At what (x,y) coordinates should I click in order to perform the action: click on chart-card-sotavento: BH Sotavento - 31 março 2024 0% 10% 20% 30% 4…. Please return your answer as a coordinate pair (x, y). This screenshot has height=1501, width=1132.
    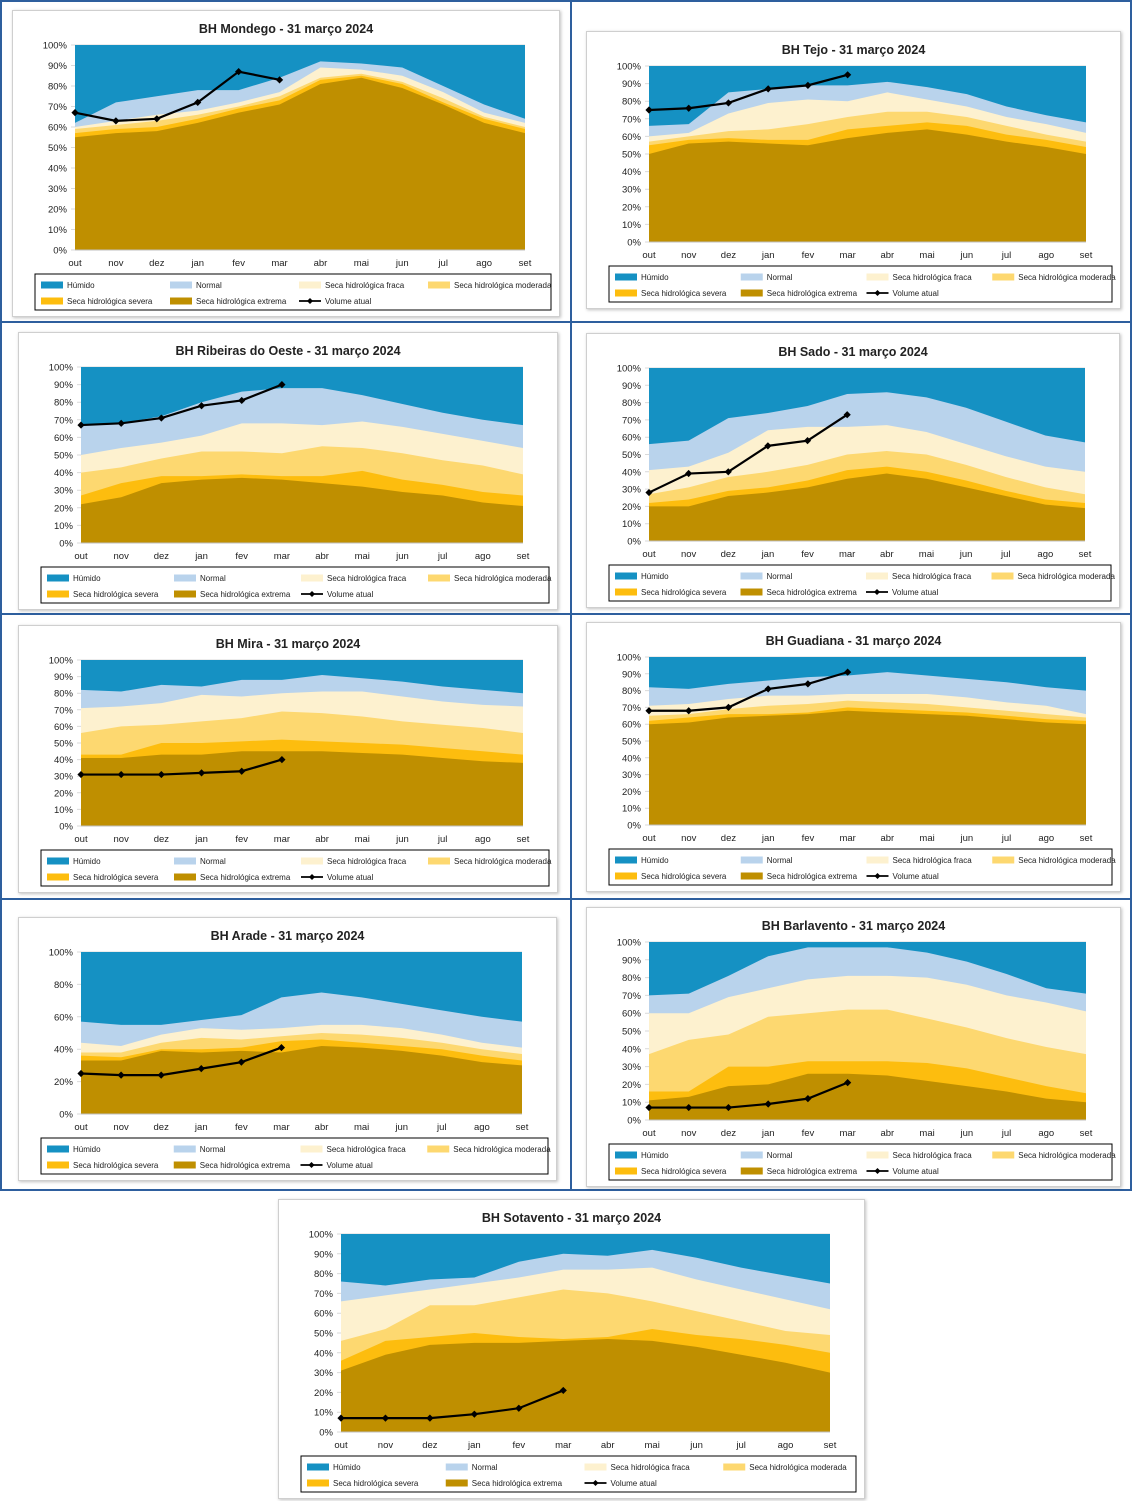
    Looking at the image, I should click on (571, 1349).